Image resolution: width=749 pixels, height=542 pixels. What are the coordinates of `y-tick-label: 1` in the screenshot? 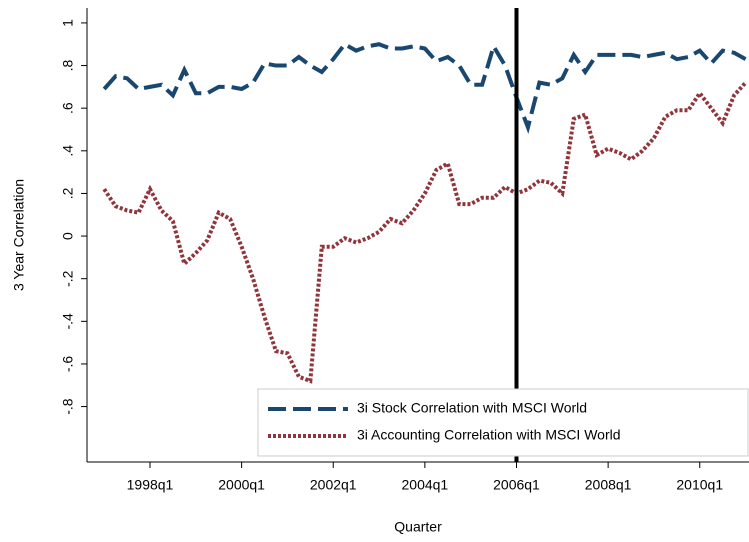 It's located at (68, 23).